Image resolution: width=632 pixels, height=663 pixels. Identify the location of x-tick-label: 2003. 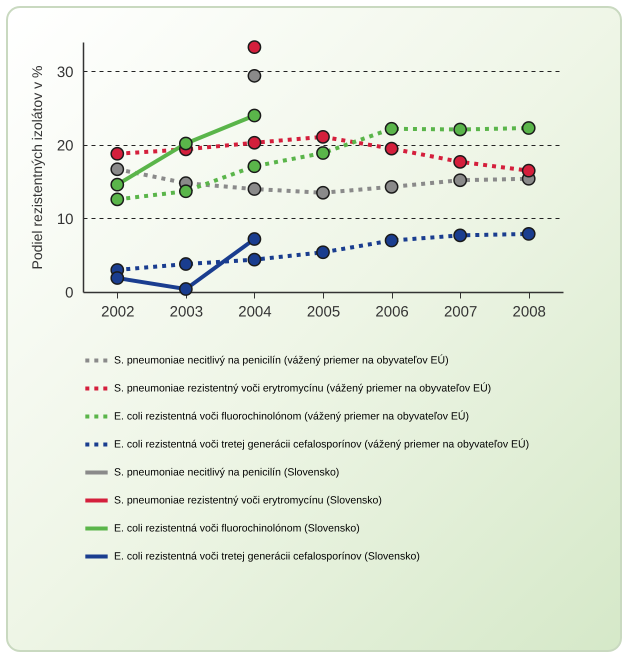
(187, 312).